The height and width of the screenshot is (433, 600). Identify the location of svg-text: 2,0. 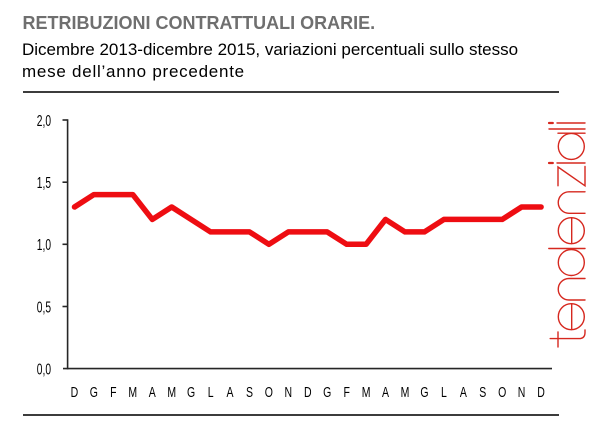
(44, 121).